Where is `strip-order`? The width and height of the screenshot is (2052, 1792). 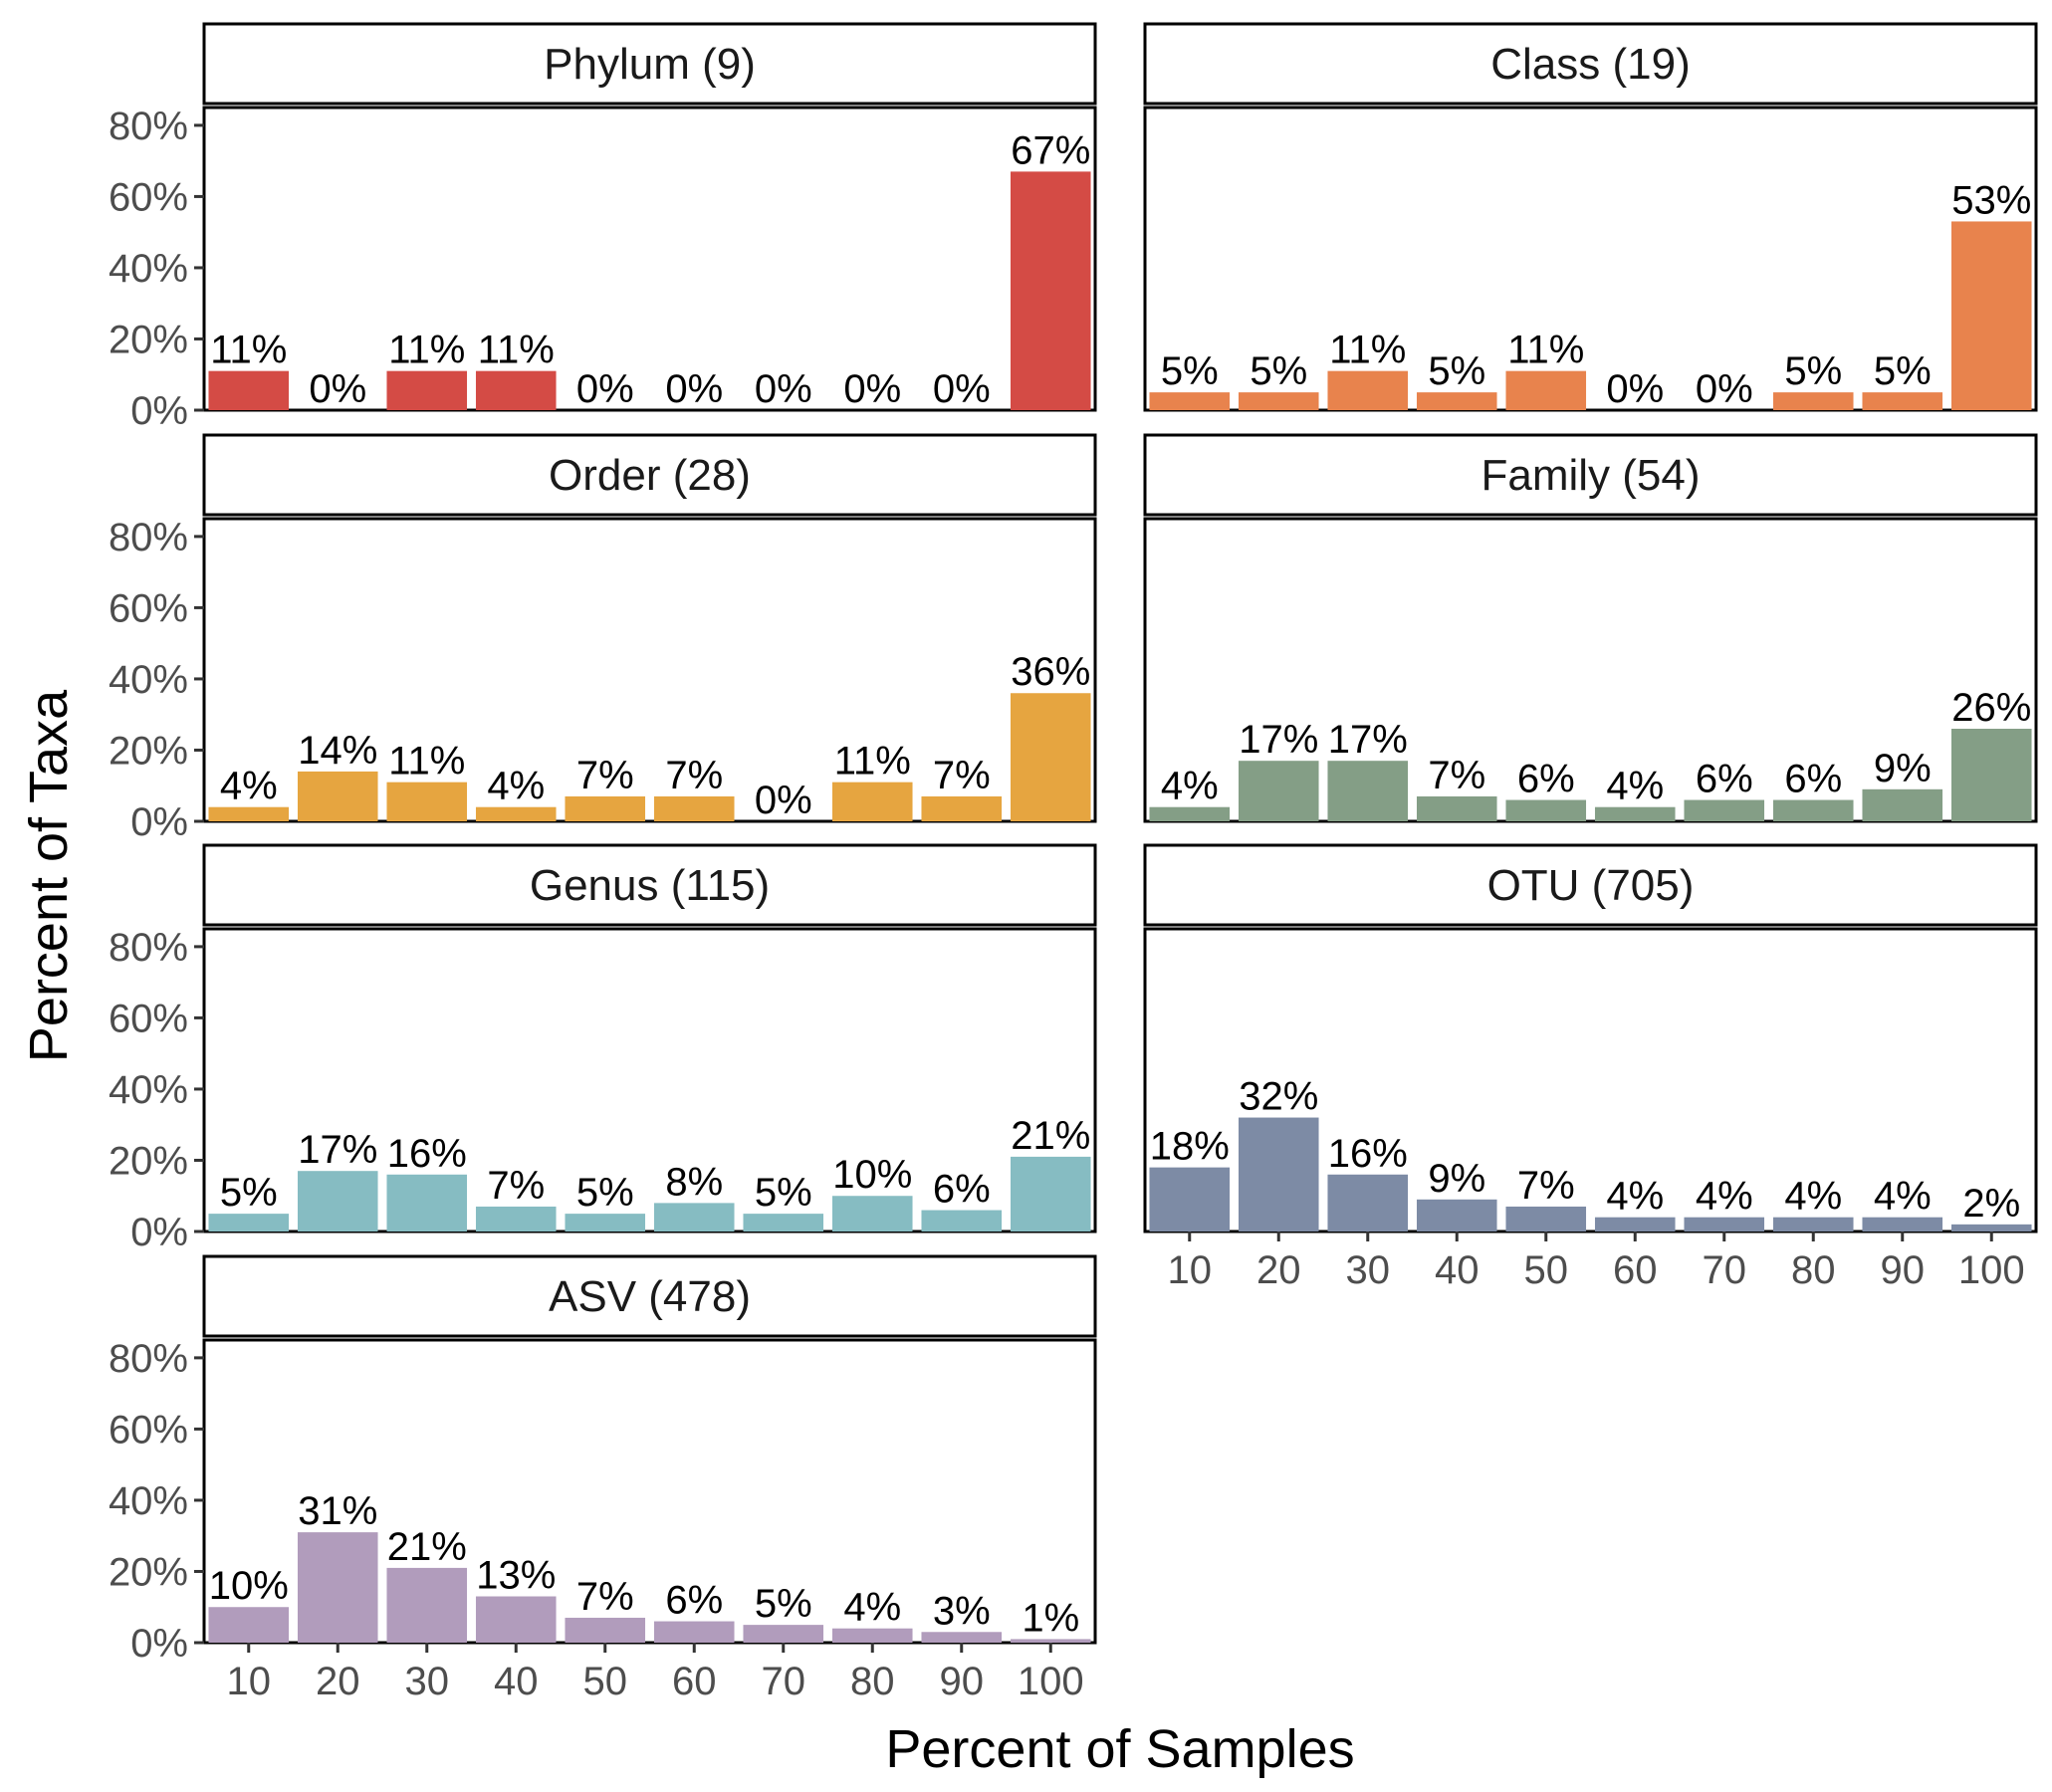 strip-order is located at coordinates (649, 475).